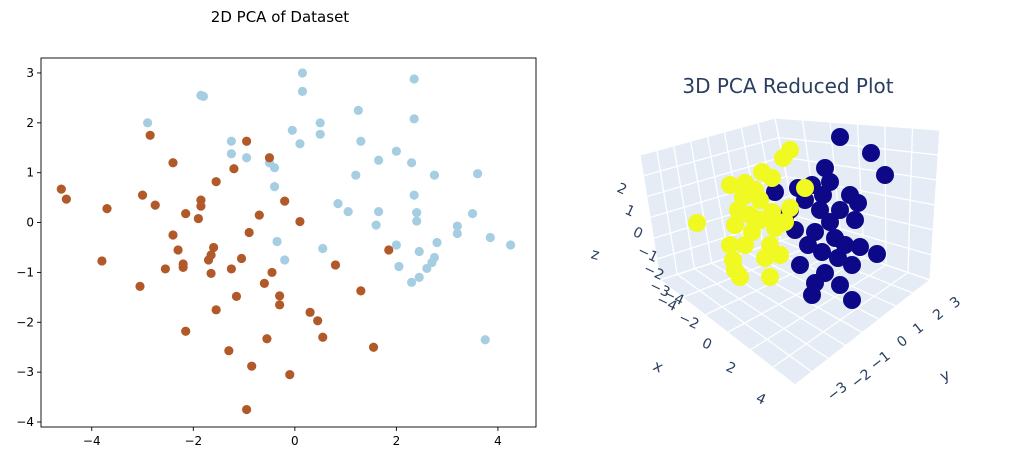 Image resolution: width=1025 pixels, height=461 pixels. Describe the element at coordinates (706, 344) in the screenshot. I see `x-tick: 0` at that location.